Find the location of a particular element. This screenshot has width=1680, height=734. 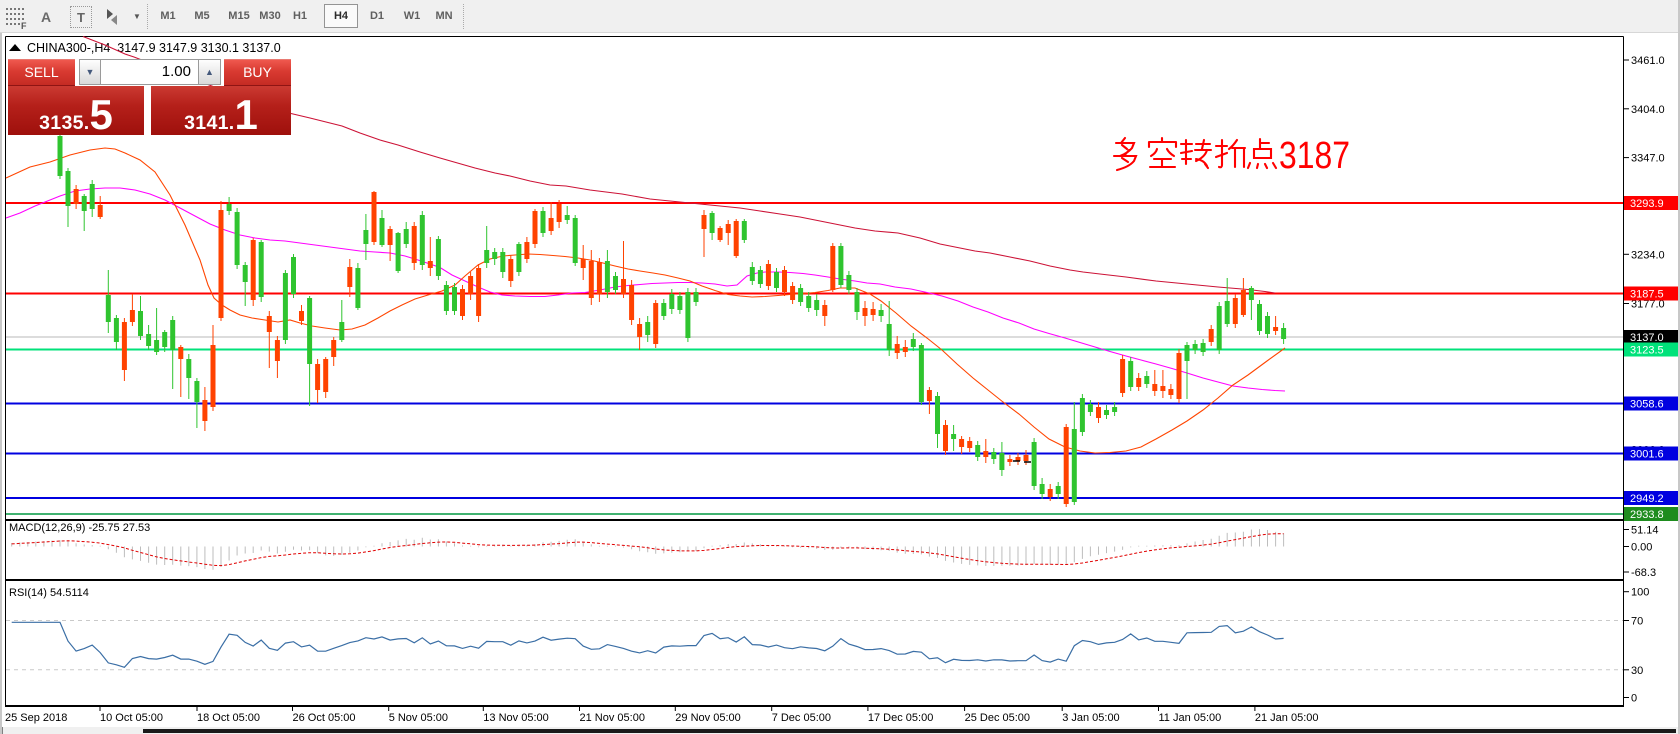

svg-text: 3058.6 is located at coordinates (1647, 405).